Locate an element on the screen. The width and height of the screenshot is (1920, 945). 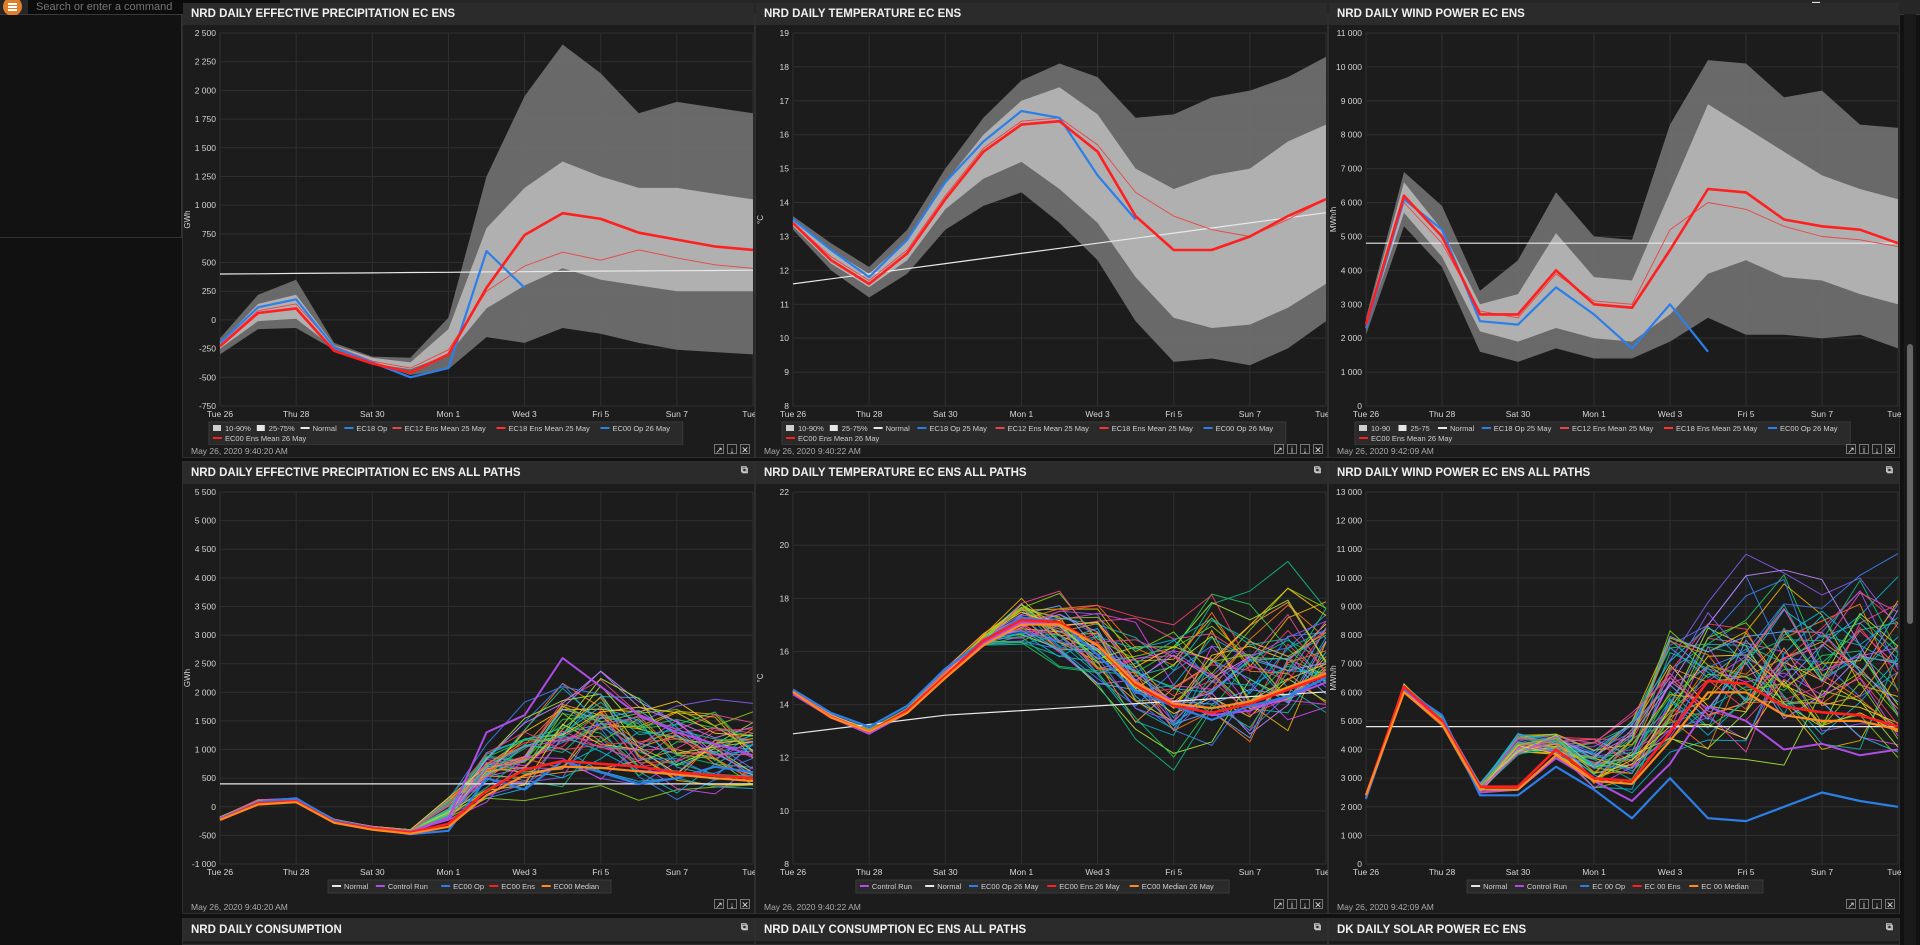
panel-title: DK DAILY SOLAR POWER EC ENS ⧉ is located at coordinates (1614, 930).